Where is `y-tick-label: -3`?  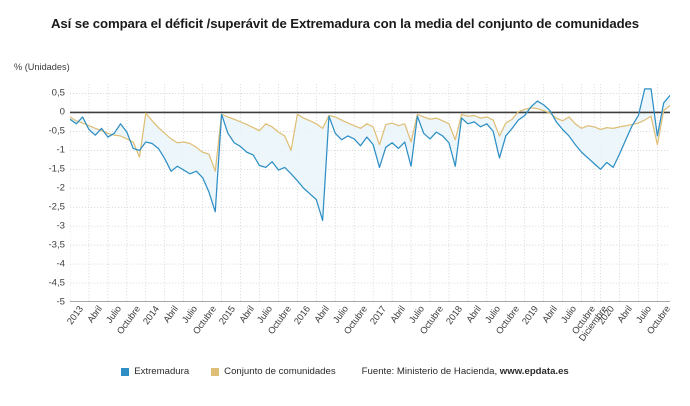
y-tick-label: -3 is located at coordinates (60, 226).